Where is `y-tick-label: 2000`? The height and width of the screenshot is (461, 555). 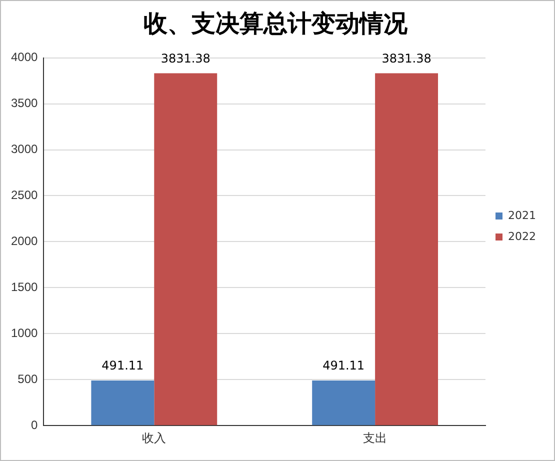 y-tick-label: 2000 is located at coordinates (24, 241).